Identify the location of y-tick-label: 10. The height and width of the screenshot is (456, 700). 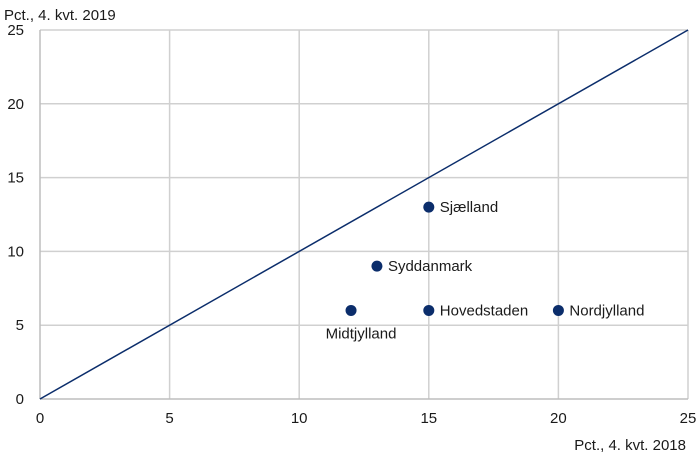
(15, 251).